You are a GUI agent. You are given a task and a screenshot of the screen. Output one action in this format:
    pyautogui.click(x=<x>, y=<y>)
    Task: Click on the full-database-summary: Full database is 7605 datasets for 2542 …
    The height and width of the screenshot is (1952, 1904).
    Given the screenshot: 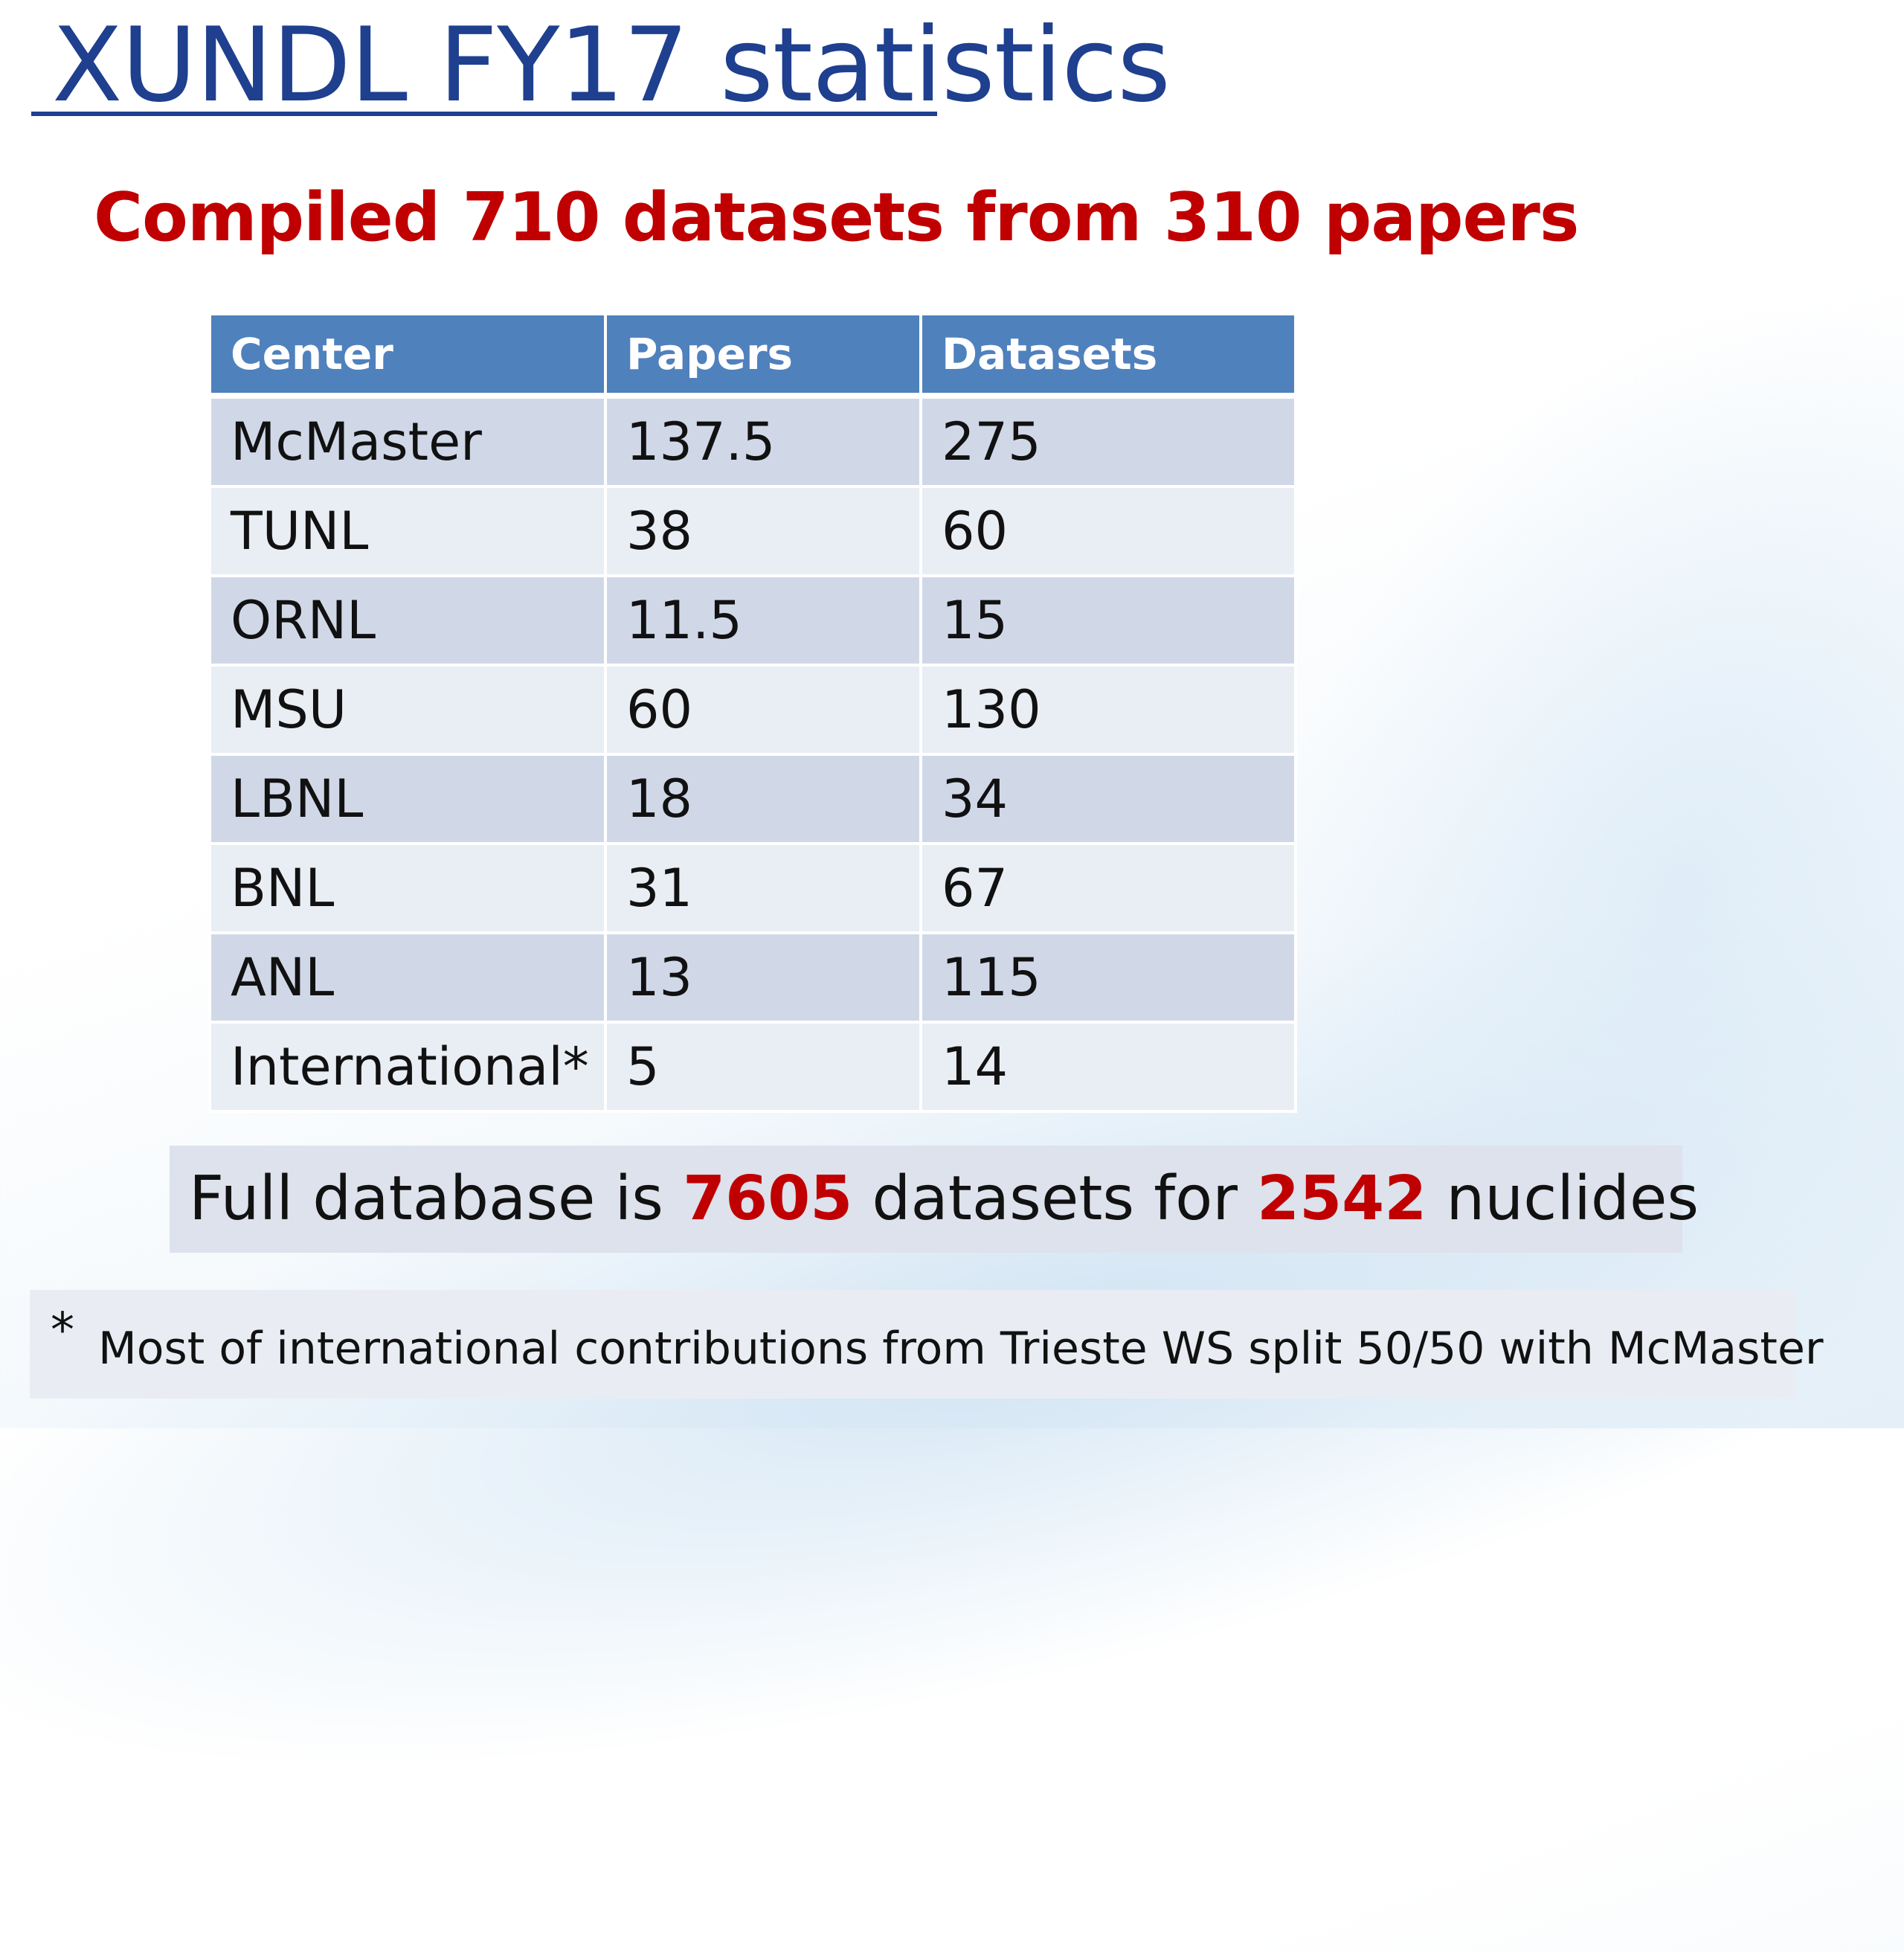 What is the action you would take?
    pyautogui.click(x=934, y=1199)
    